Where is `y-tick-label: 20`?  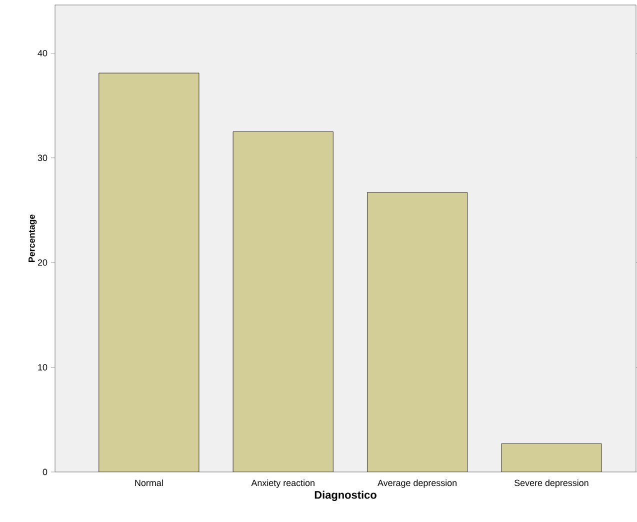
y-tick-label: 20 is located at coordinates (43, 262).